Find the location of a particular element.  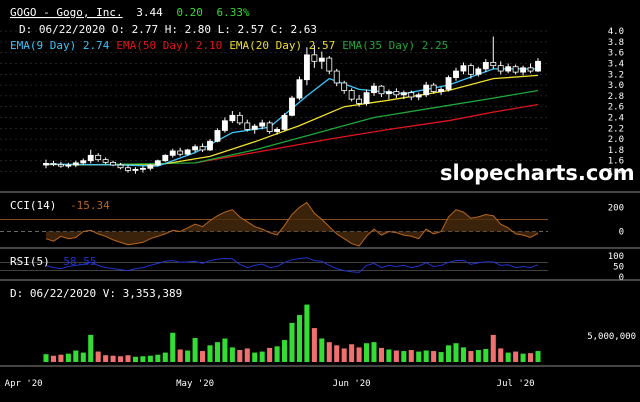

rsi-tick-label: 0 is located at coordinates (621, 278).